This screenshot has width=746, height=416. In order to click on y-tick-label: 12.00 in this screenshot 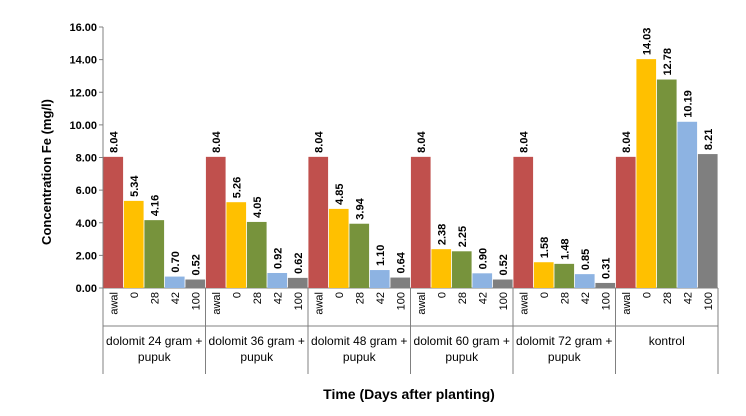, I will do `click(83, 93)`.